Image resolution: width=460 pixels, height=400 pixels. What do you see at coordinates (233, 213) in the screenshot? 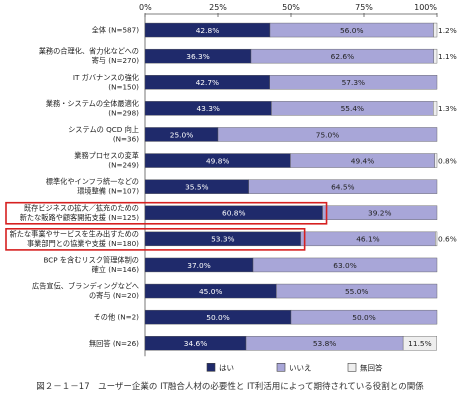
I see `data-label: 60.8%` at bounding box center [233, 213].